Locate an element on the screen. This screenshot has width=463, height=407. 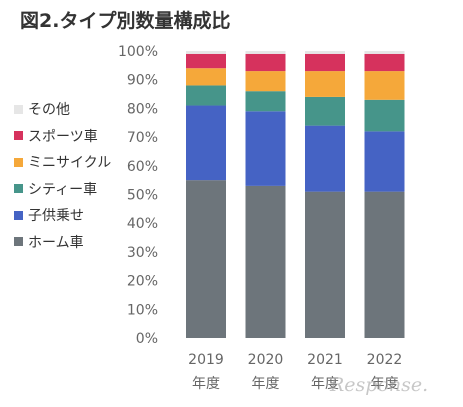
x-category-label: 2022 is located at coordinates (385, 360).